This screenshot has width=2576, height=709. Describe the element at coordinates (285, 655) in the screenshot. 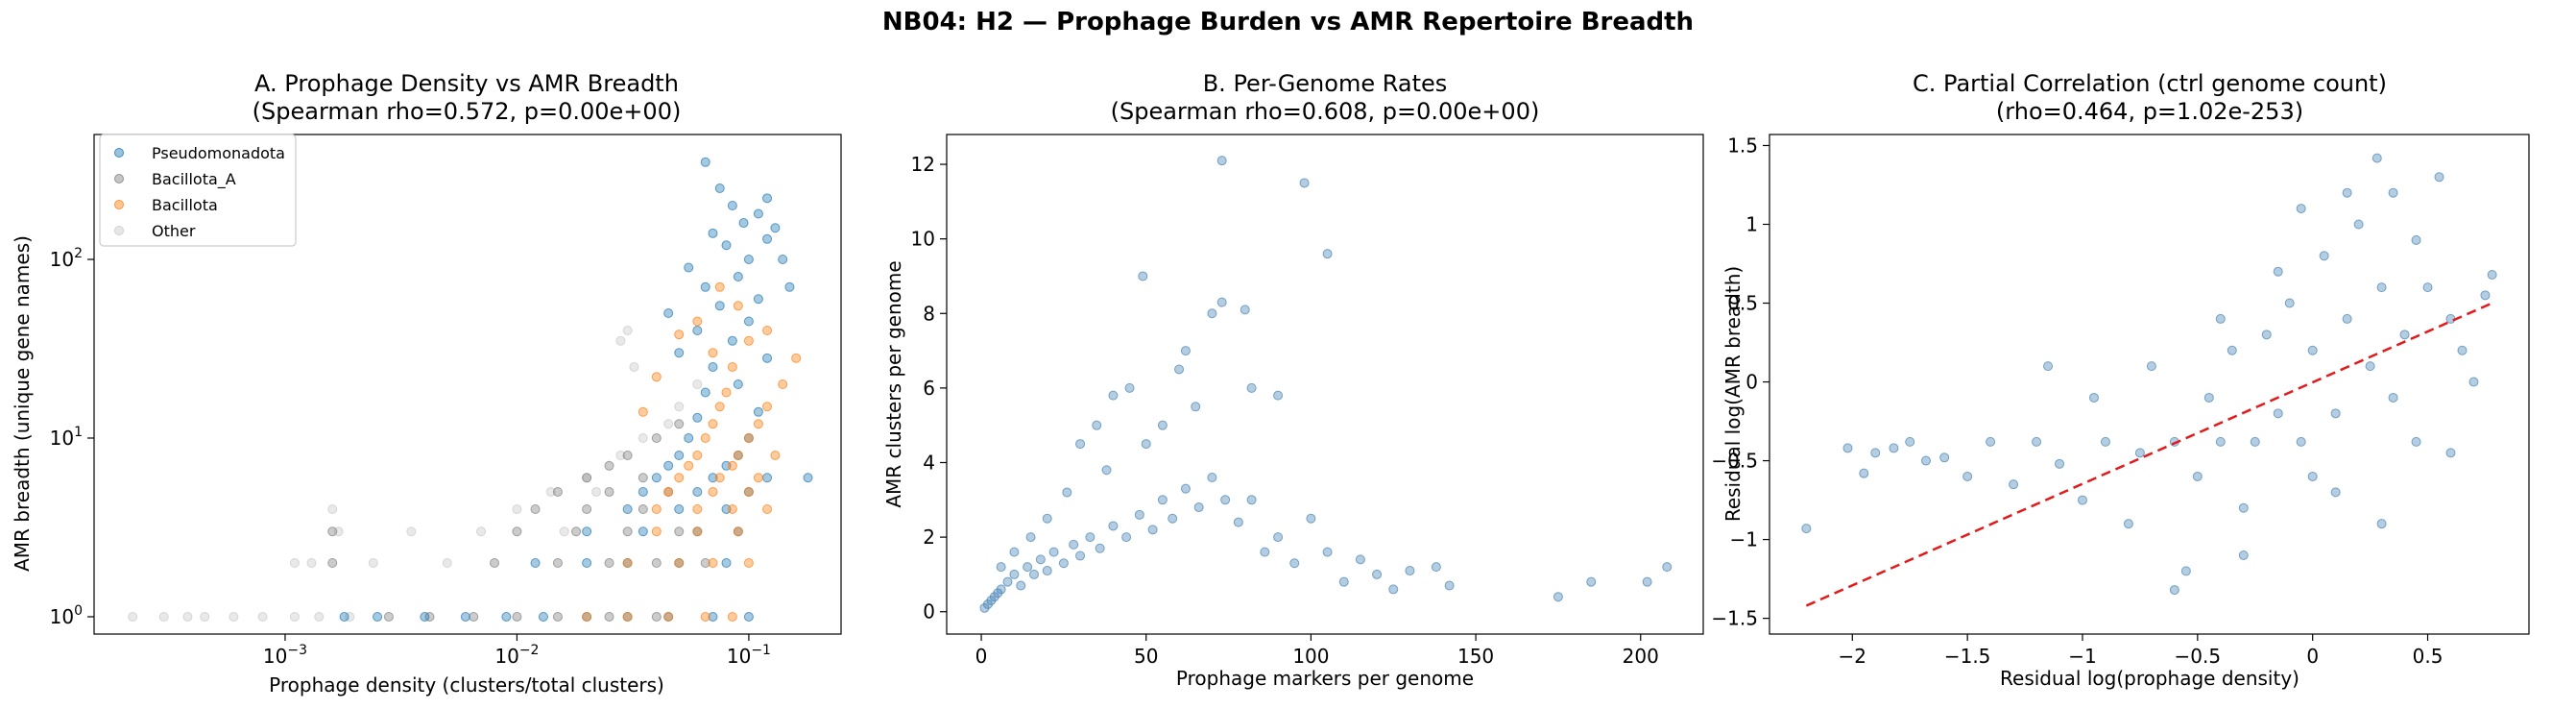

I see `panel-a-xtick-label: 10−3` at that location.